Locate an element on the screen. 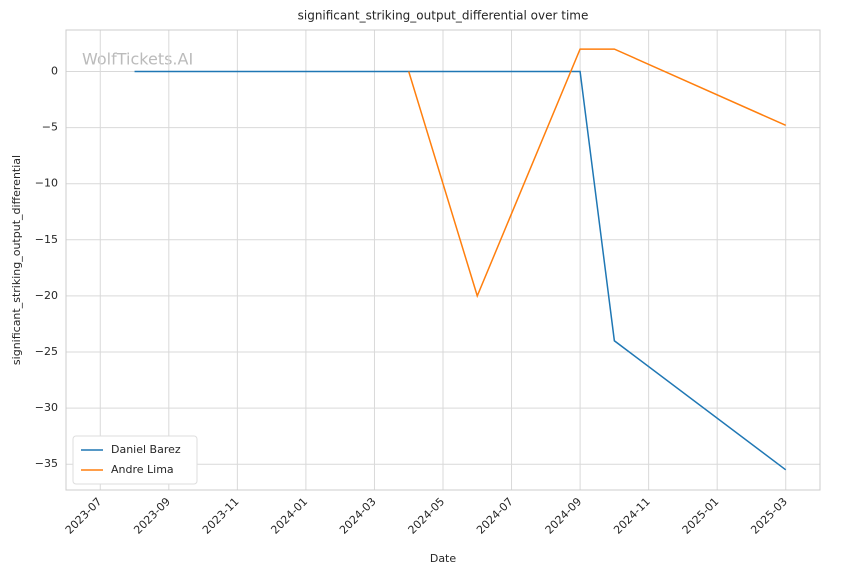  watermark: WolfTickets.AI is located at coordinates (137, 59).